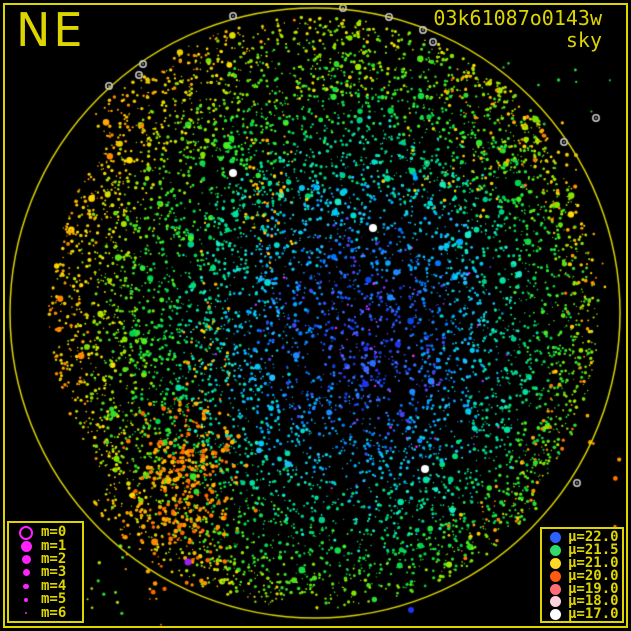 The image size is (631, 631). I want to click on legend-item: m=1, so click(49, 545).